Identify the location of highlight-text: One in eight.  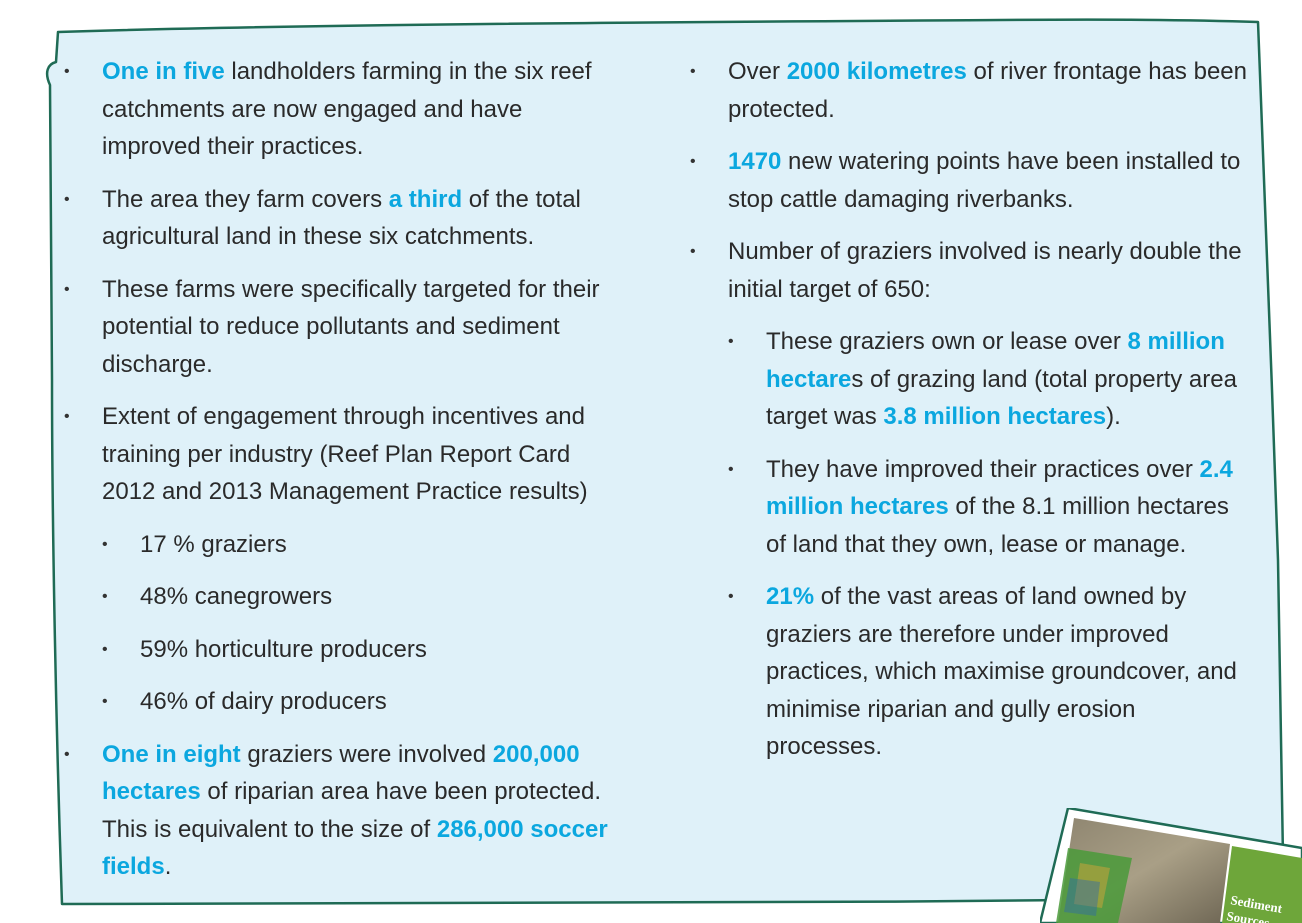
(171, 754).